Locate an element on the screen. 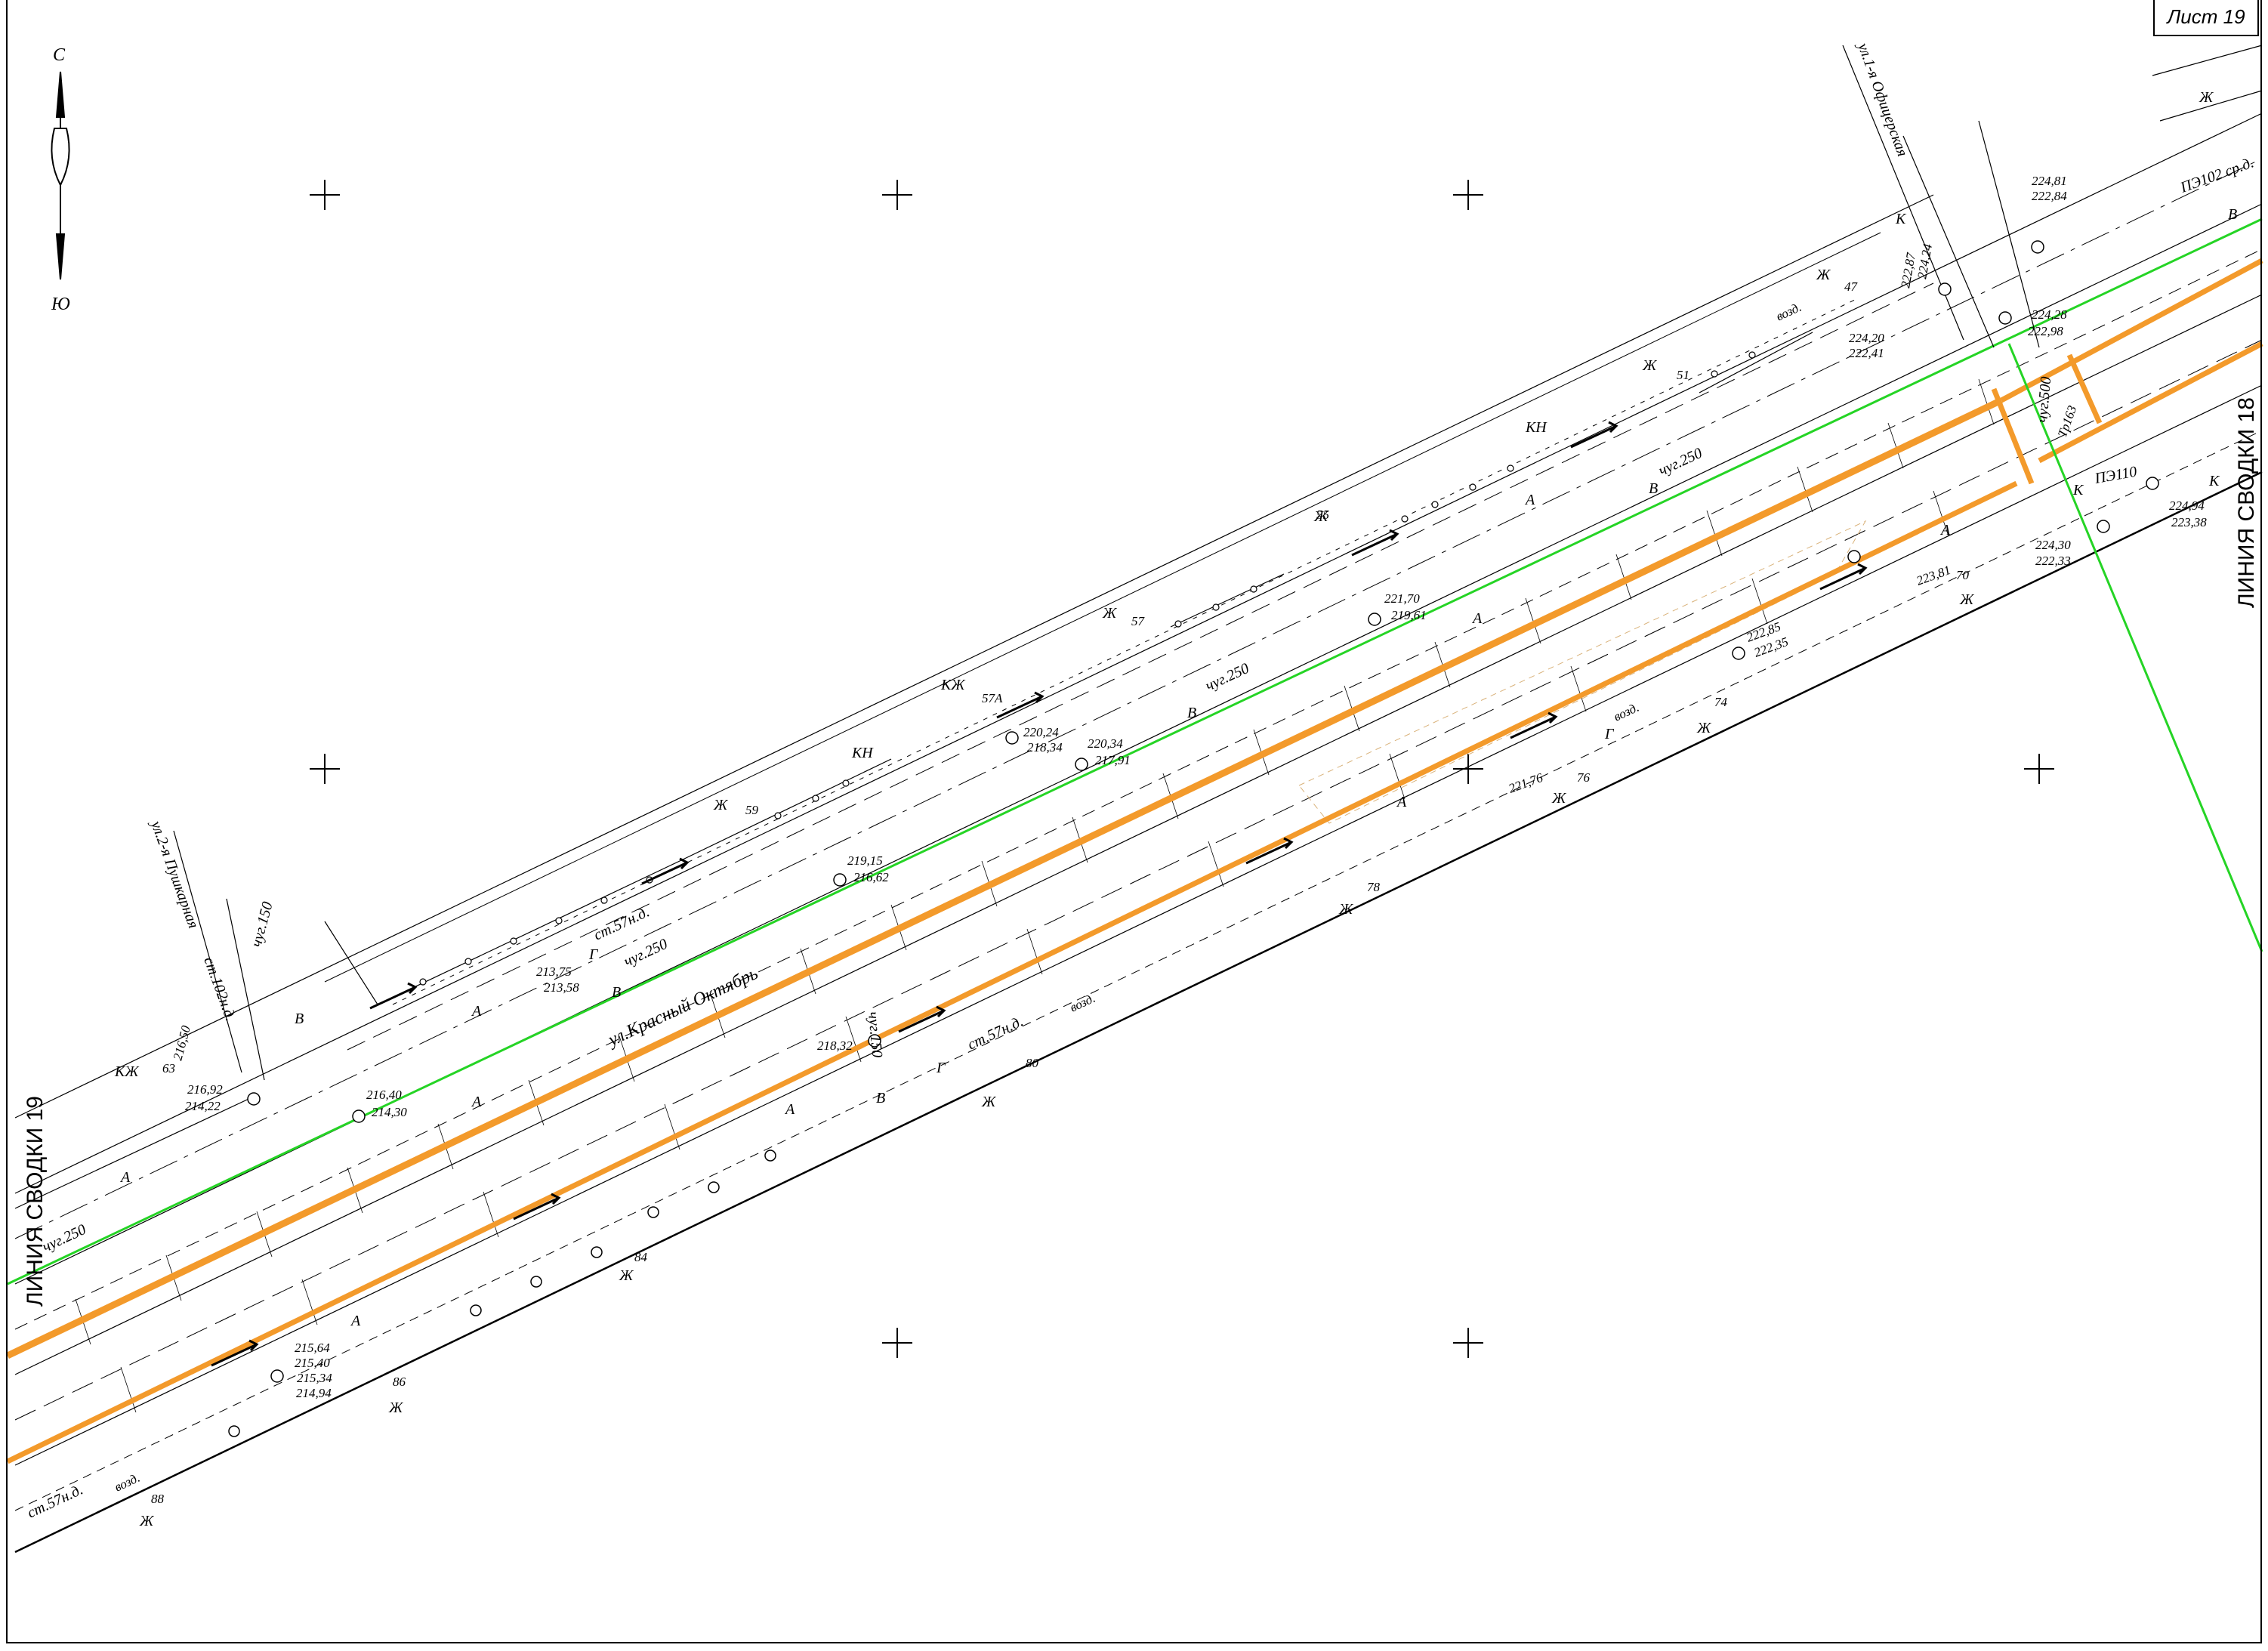 This screenshot has height=1651, width=2268. elevation-label: 219,61 is located at coordinates (1409, 615).